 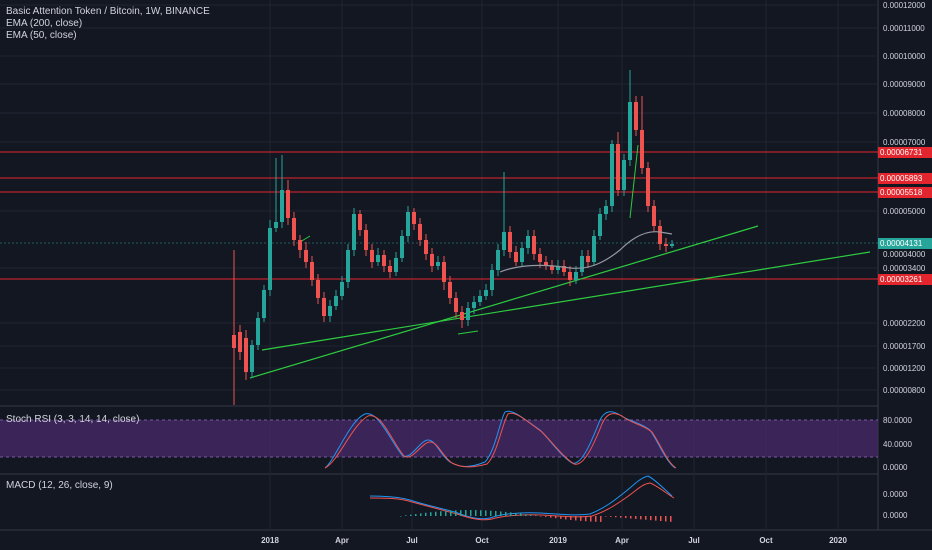 What do you see at coordinates (897, 420) in the screenshot?
I see `stoch-axis-label: 80.0000` at bounding box center [897, 420].